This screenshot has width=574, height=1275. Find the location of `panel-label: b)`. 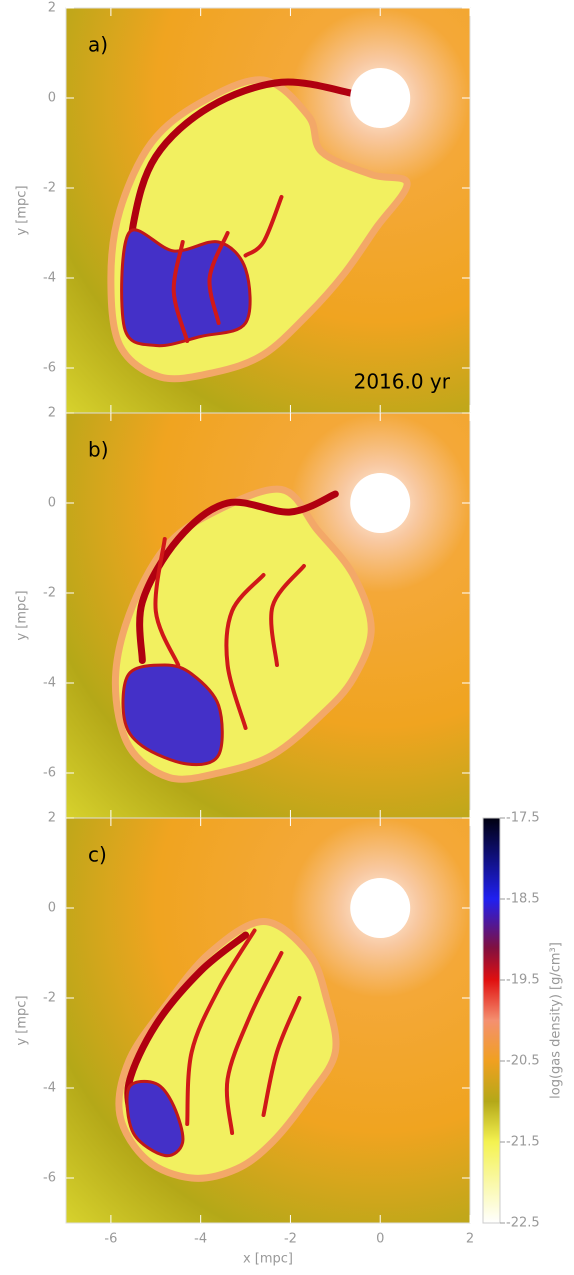

panel-label: b) is located at coordinates (98, 450).